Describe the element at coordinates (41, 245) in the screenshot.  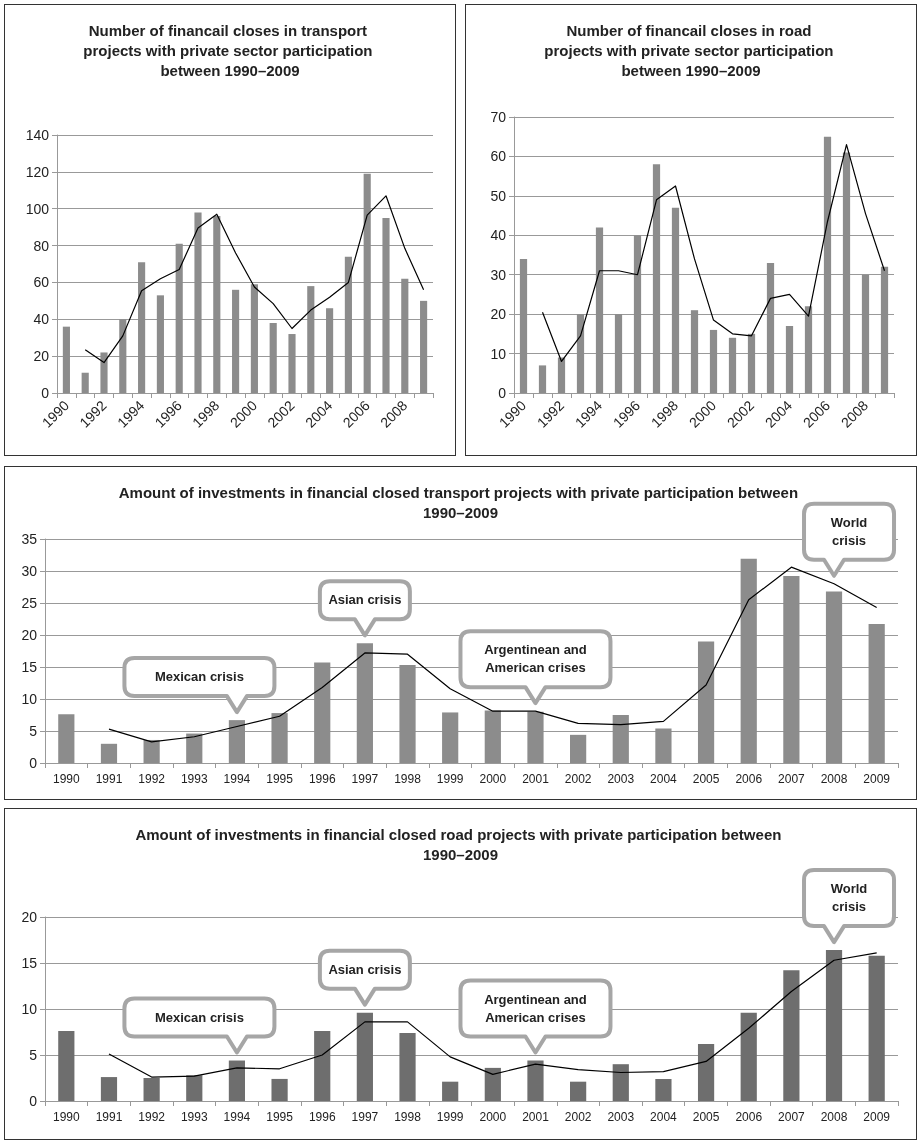
I see `y-tick-label: 80` at that location.